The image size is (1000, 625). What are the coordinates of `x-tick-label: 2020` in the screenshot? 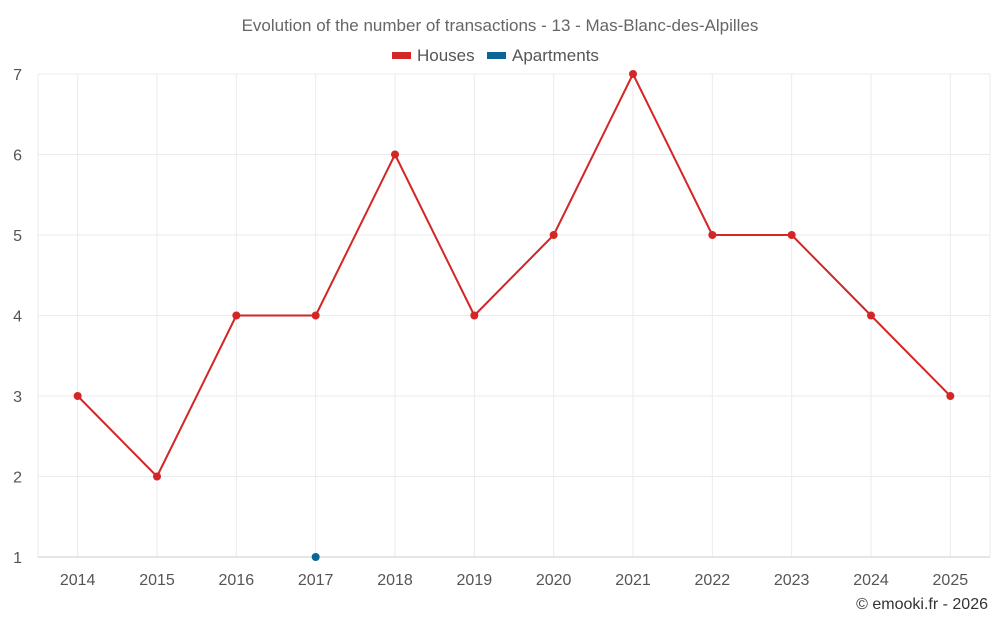 It's located at (554, 580).